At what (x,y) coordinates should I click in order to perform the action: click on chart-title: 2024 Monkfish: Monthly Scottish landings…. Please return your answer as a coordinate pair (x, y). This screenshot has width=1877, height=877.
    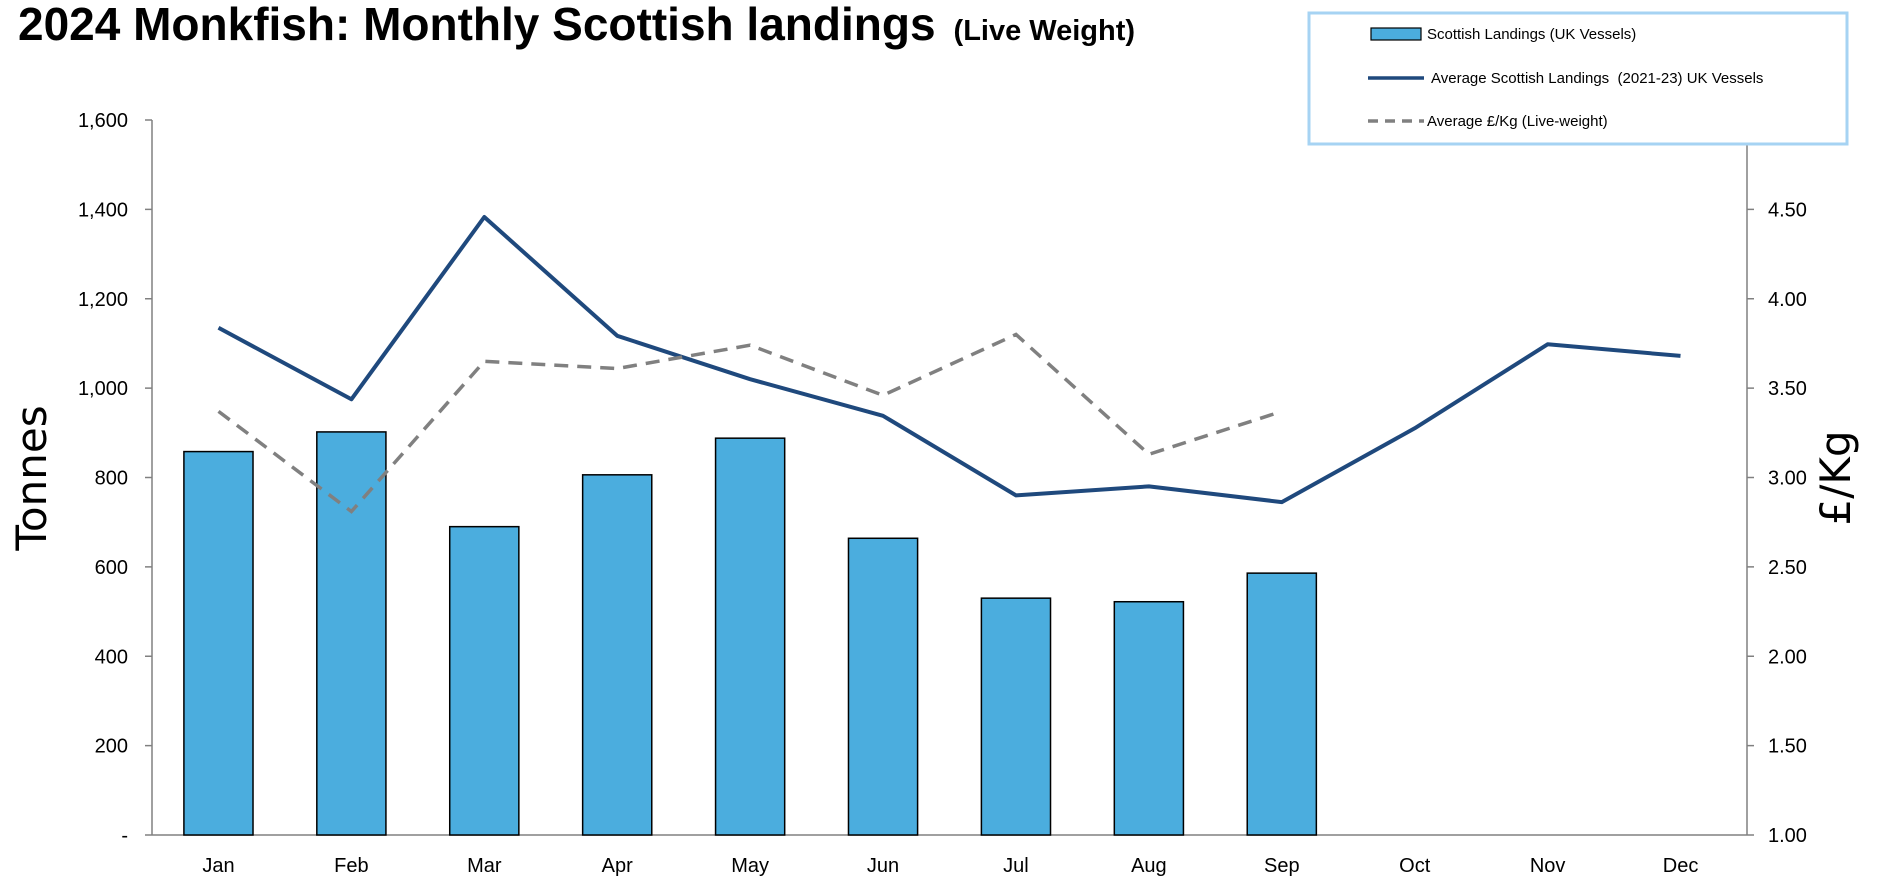
    Looking at the image, I should click on (576, 25).